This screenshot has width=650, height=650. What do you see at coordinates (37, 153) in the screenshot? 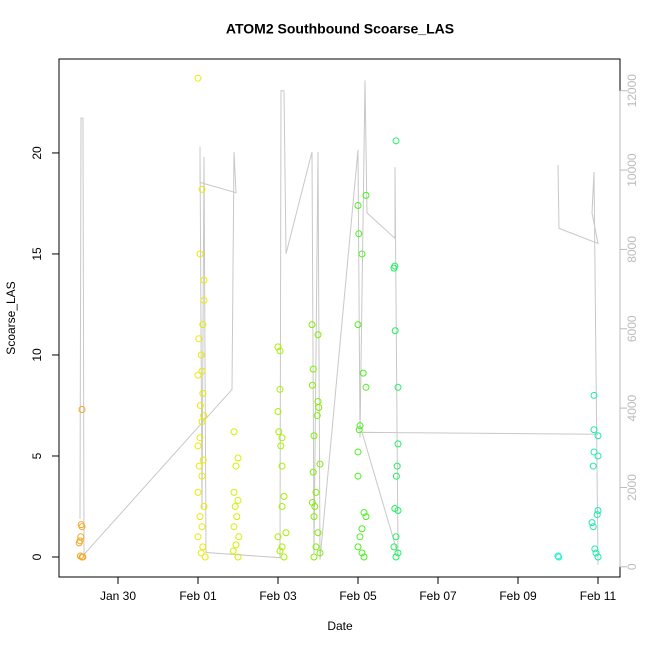
I see `y-tick-label: 20` at bounding box center [37, 153].